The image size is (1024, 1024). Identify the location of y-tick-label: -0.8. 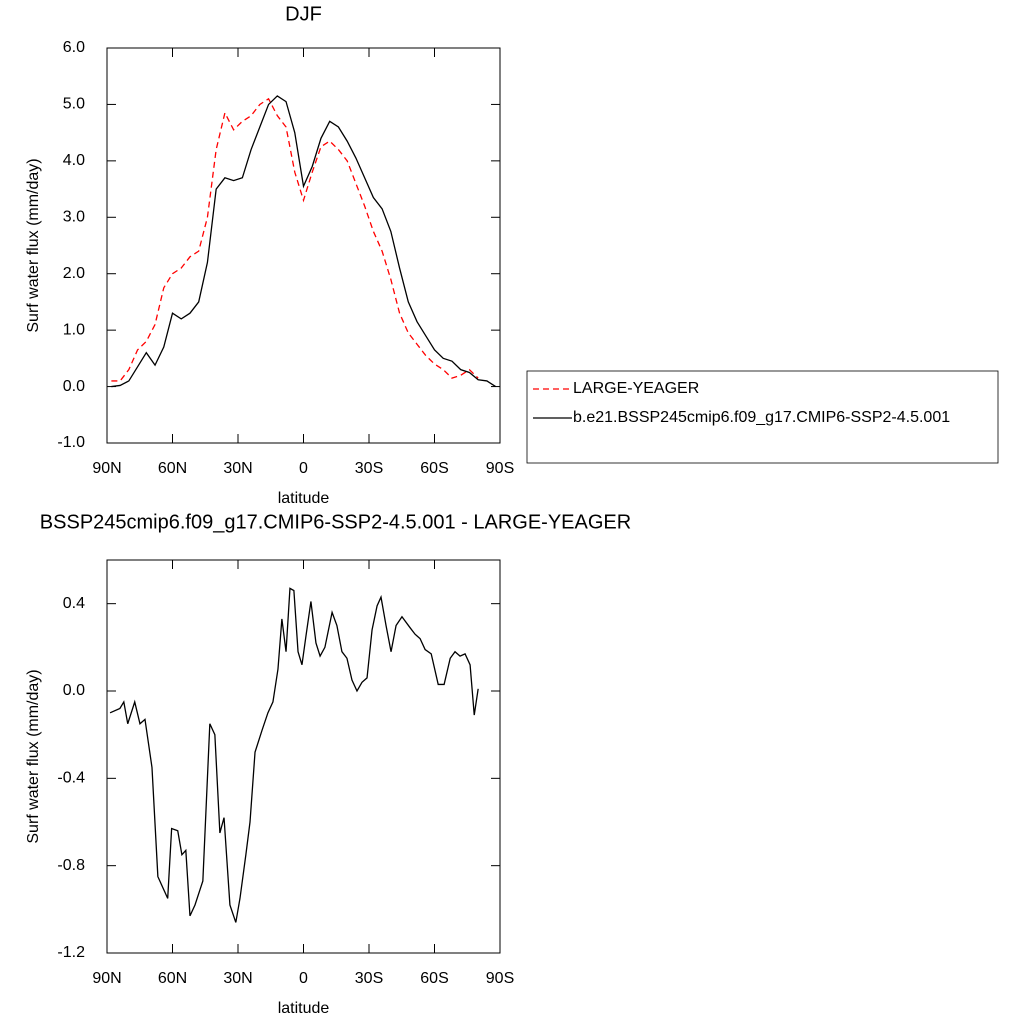
(71, 865).